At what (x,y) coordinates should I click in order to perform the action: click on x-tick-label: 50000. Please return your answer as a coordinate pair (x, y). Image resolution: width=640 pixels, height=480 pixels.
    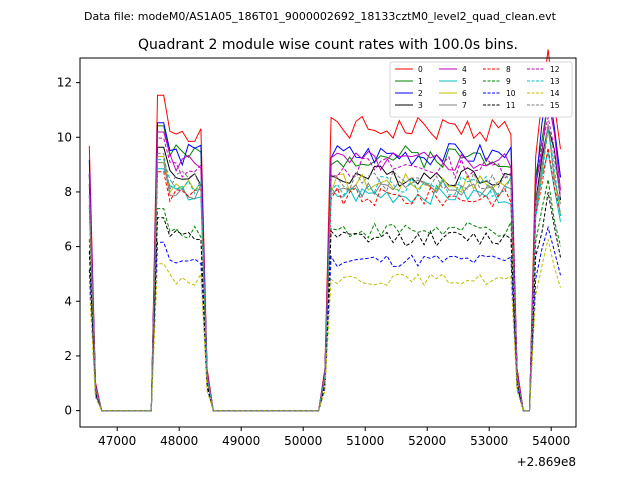
    Looking at the image, I should click on (303, 441).